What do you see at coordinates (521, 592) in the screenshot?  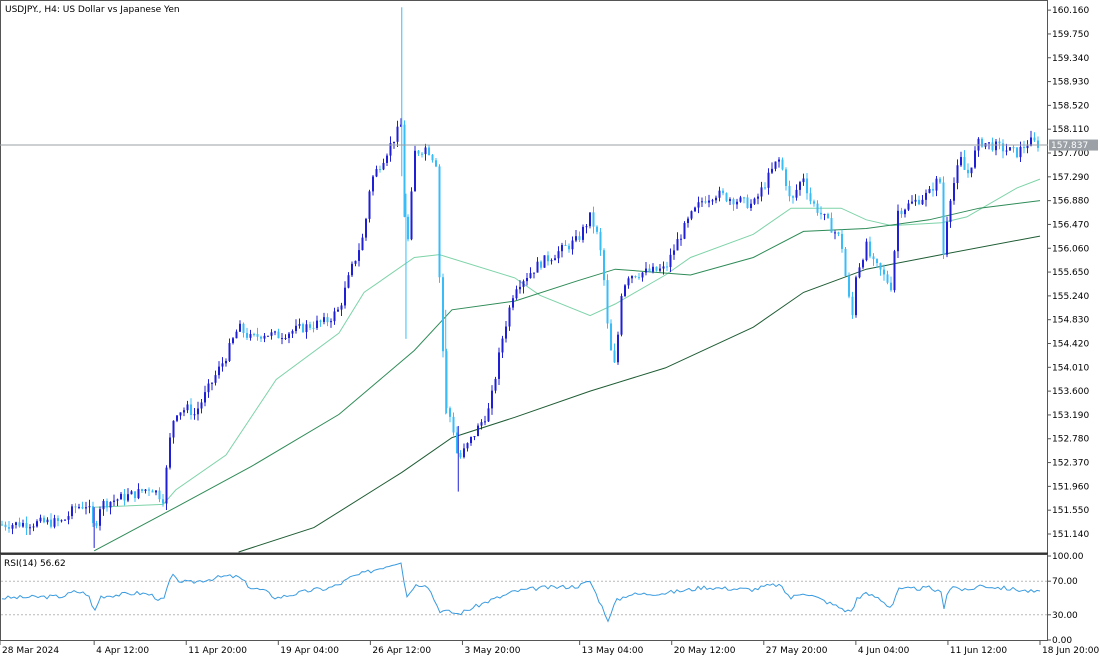 I see `rsi-line` at bounding box center [521, 592].